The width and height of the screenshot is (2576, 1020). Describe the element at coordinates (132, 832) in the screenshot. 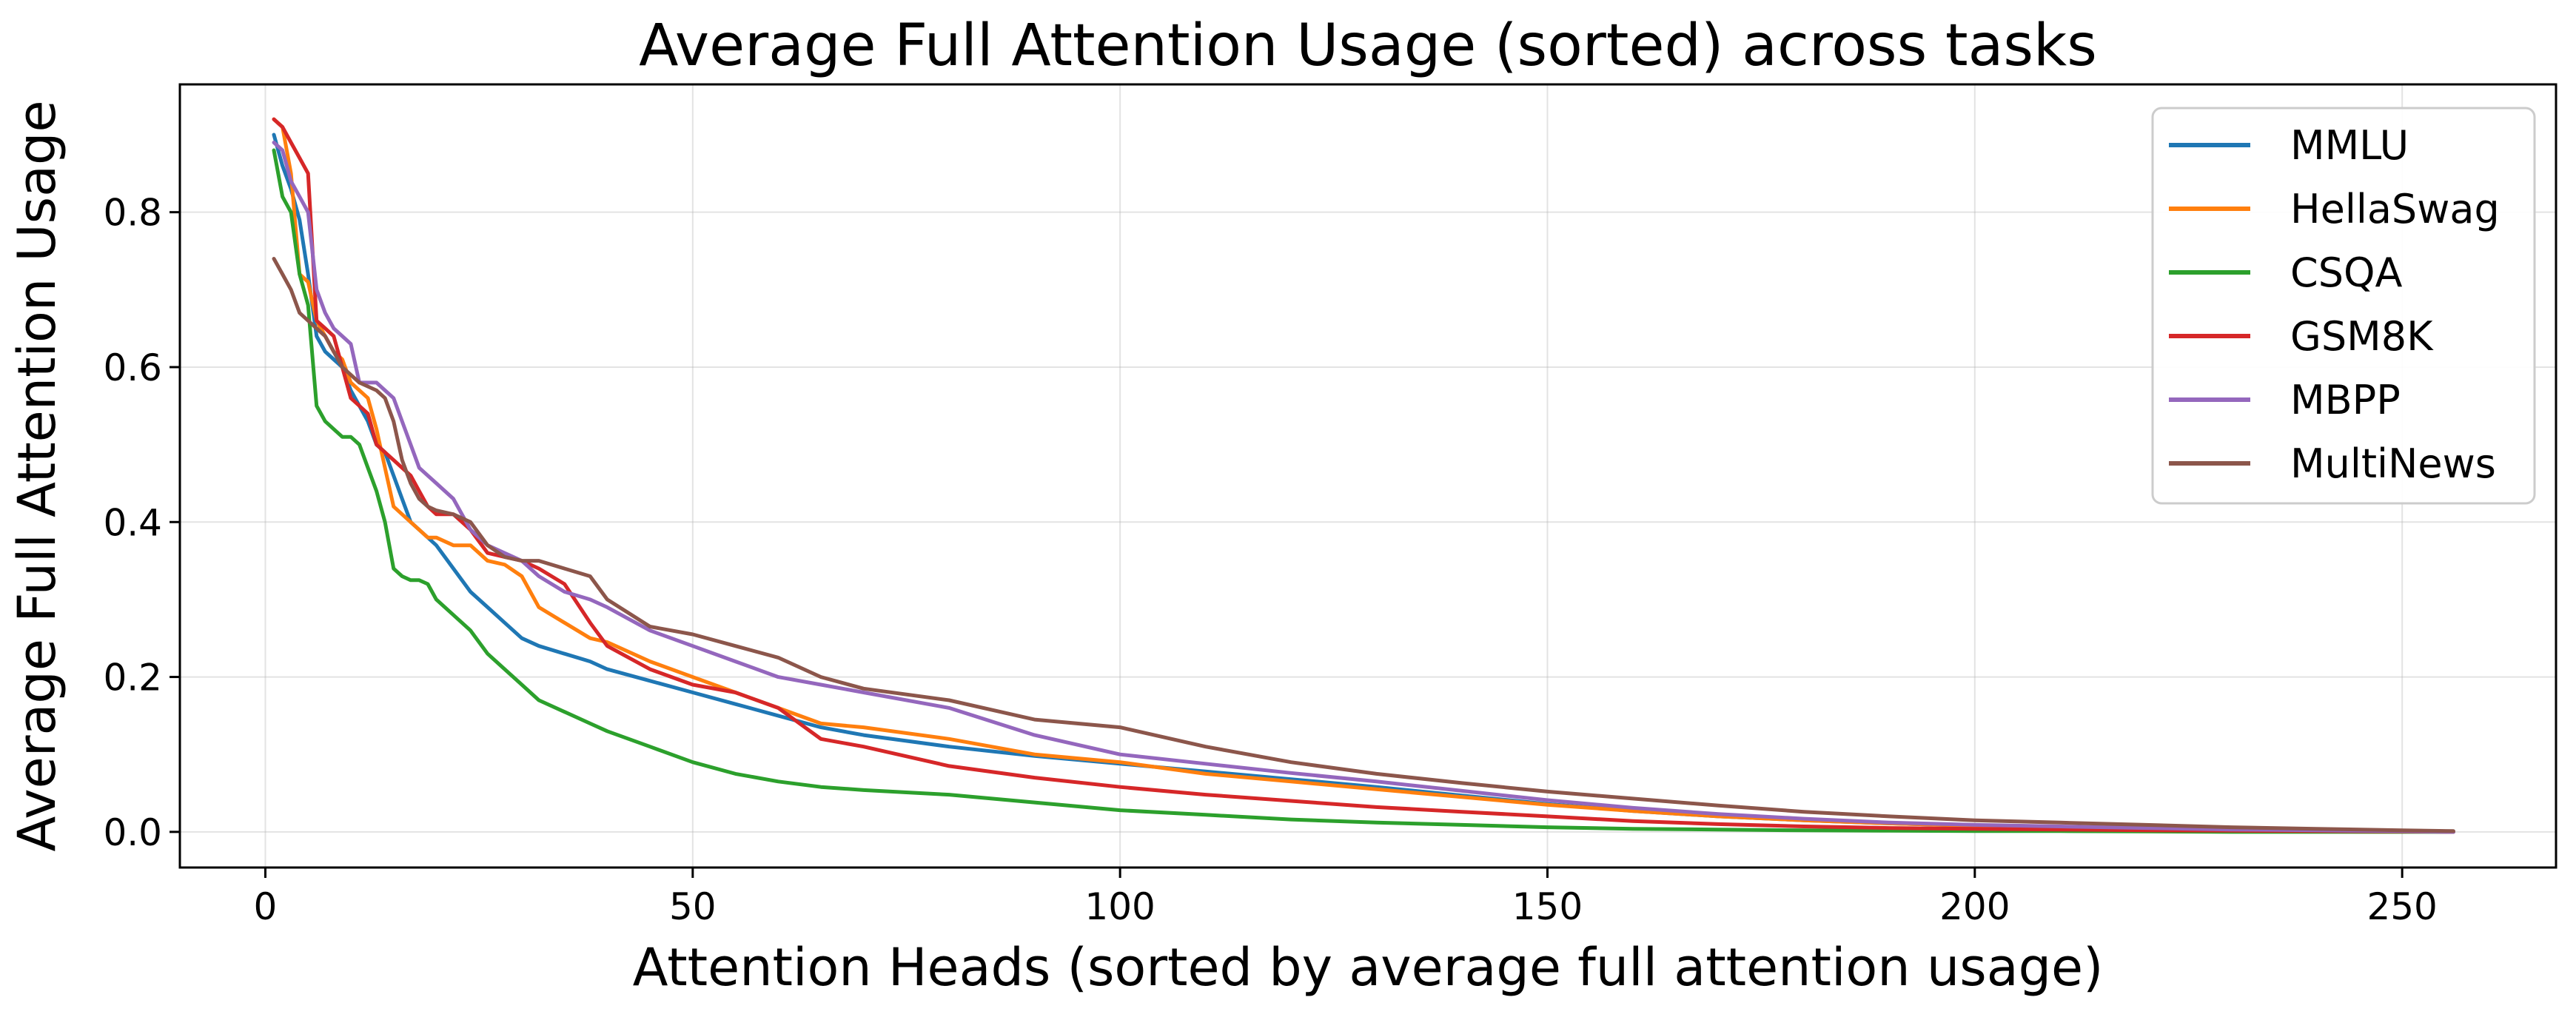

I see `y-tick-label: 0.0` at that location.